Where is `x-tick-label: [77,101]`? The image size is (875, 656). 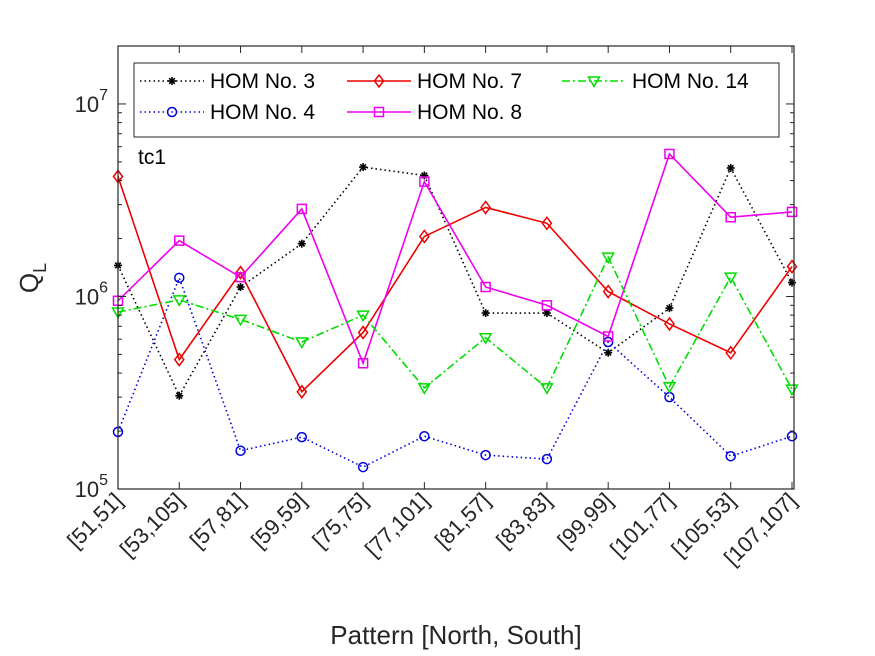 x-tick-label: [77,101] is located at coordinates (397, 525).